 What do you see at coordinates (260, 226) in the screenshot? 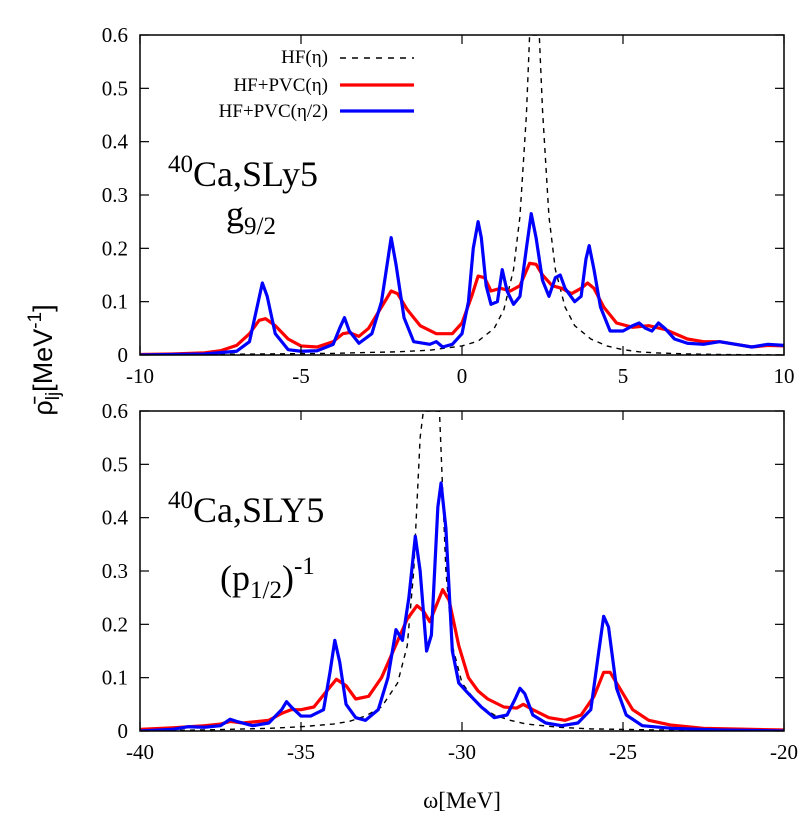
I see `top-orbital-sub: 9/2` at bounding box center [260, 226].